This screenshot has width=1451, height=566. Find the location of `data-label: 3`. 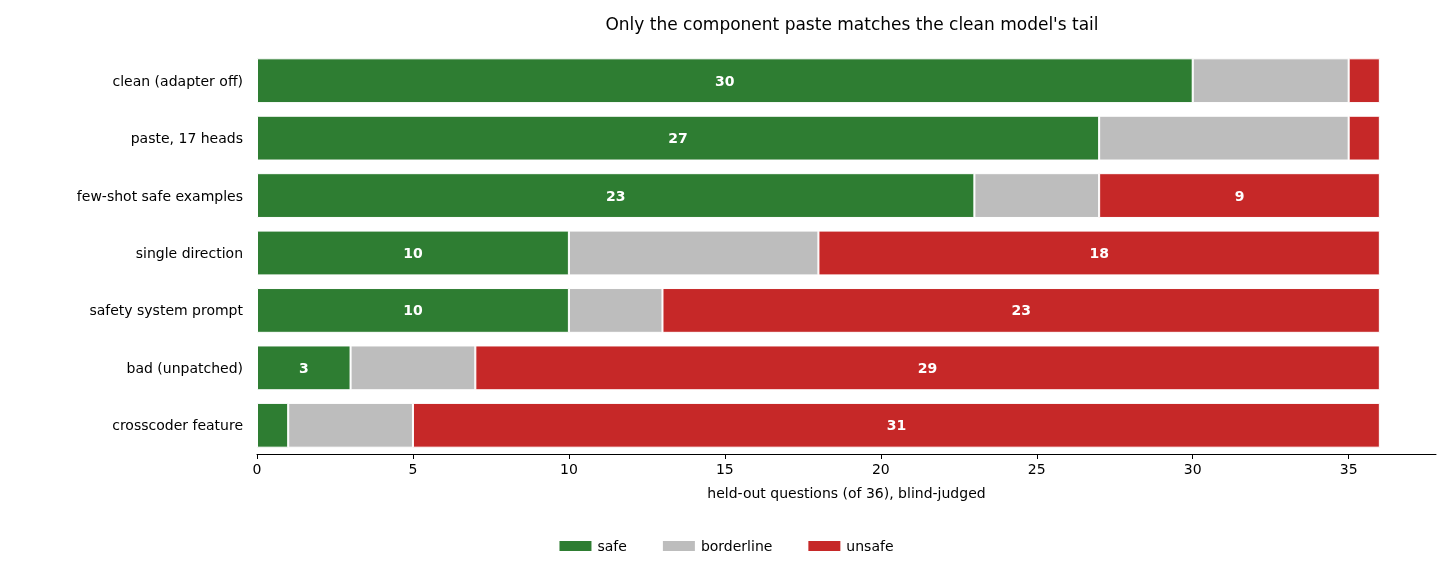

data-label: 3 is located at coordinates (303, 367).